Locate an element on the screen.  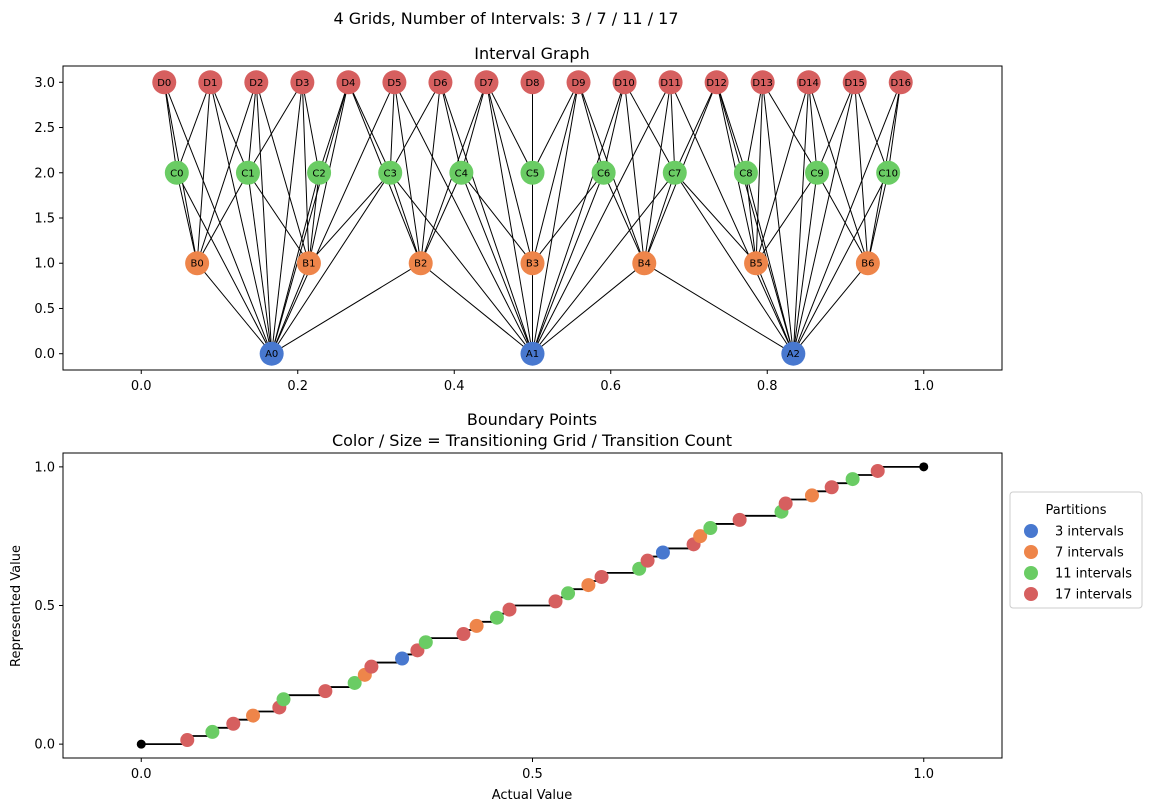
x-tick-label: 0.4 is located at coordinates (454, 386).